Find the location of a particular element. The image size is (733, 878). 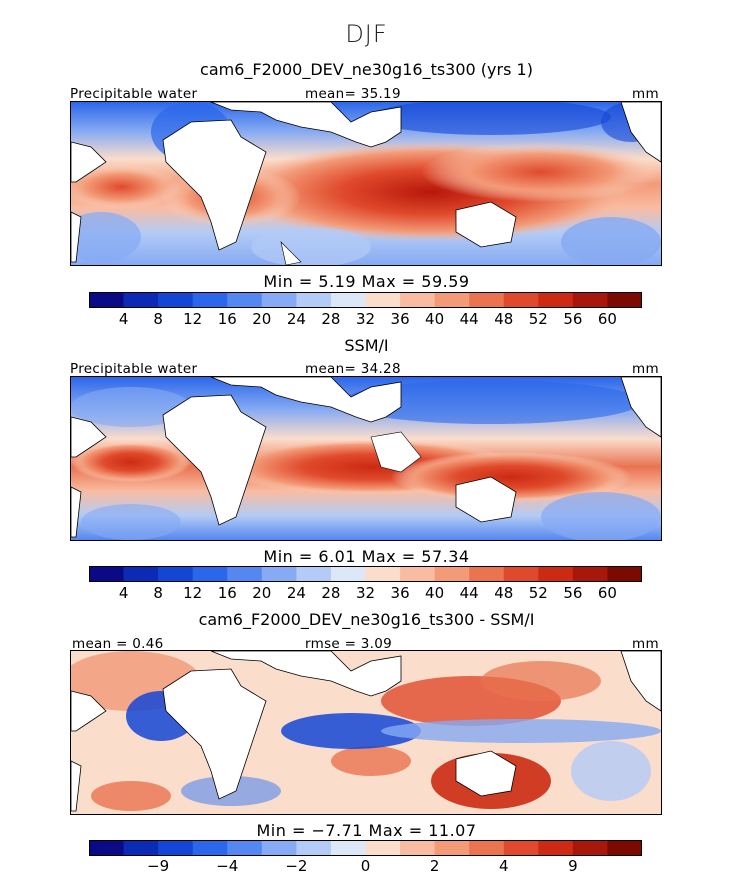

colorbar-tick-label: −9 is located at coordinates (158, 866).